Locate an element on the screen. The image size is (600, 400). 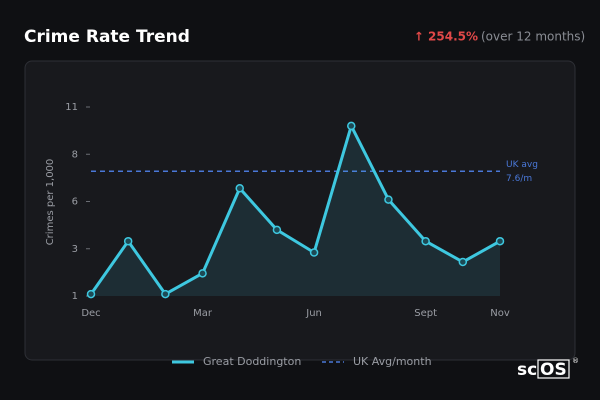
x-tick-label: Nov is located at coordinates (500, 313).